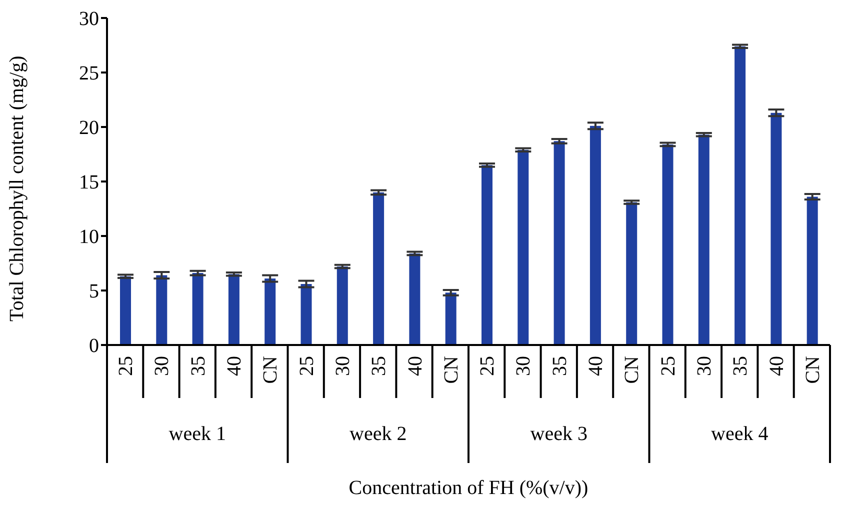 The image size is (846, 510). What do you see at coordinates (89, 128) in the screenshot?
I see `y-tick-label: 20` at bounding box center [89, 128].